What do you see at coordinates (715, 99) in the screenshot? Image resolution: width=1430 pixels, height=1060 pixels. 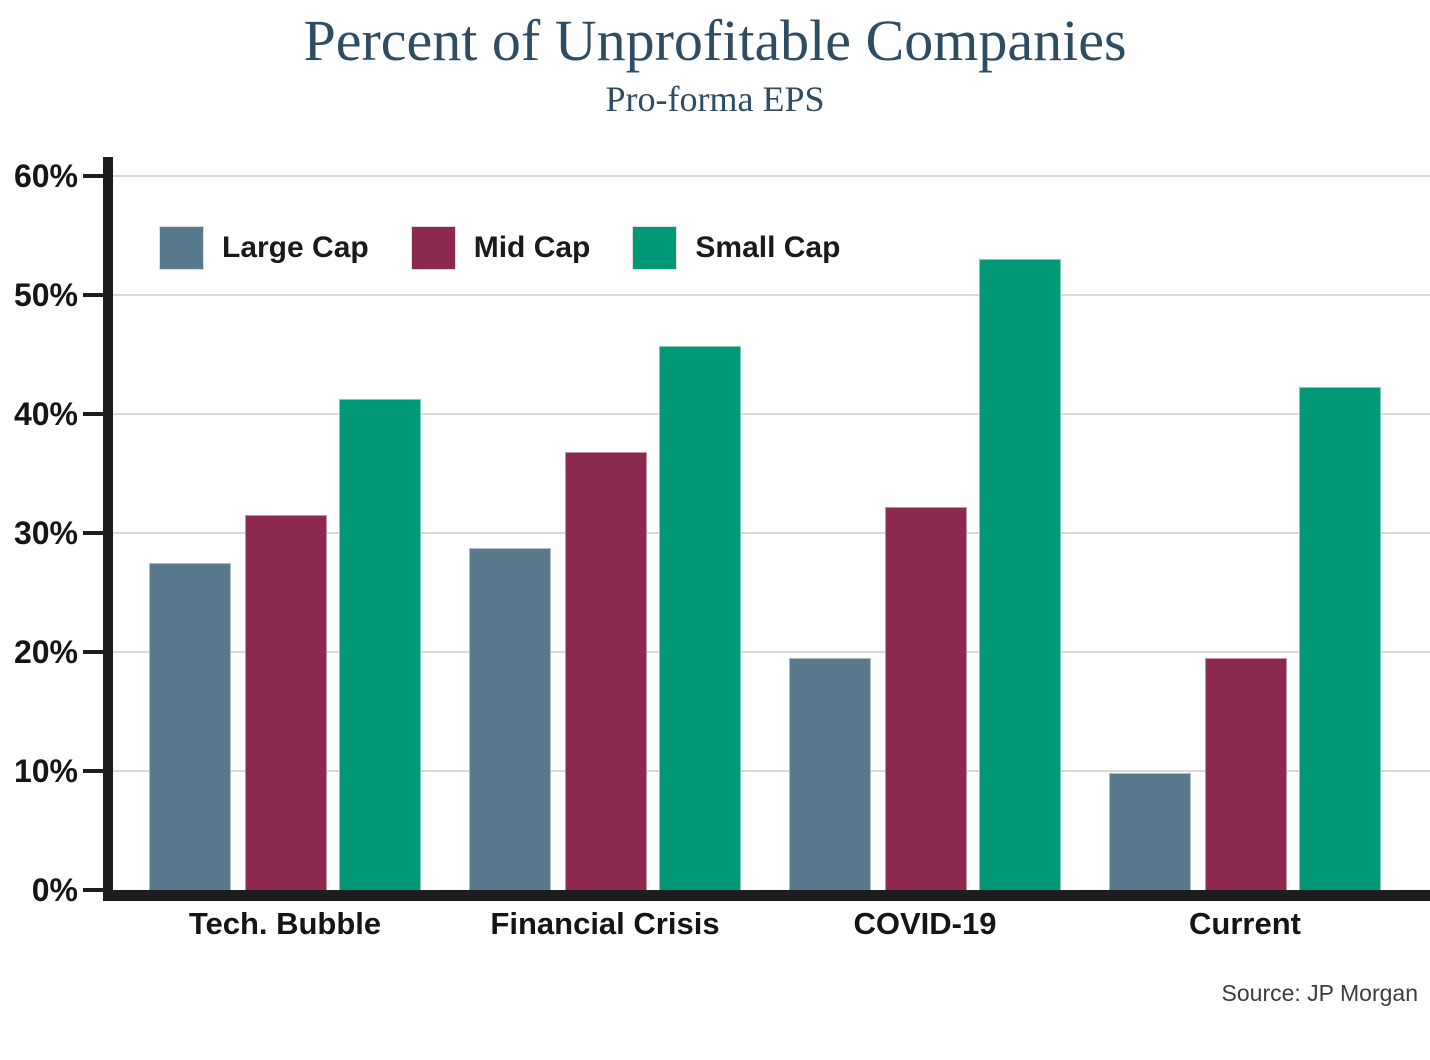 I see `chart-subtitle: Pro-forma EPS` at bounding box center [715, 99].